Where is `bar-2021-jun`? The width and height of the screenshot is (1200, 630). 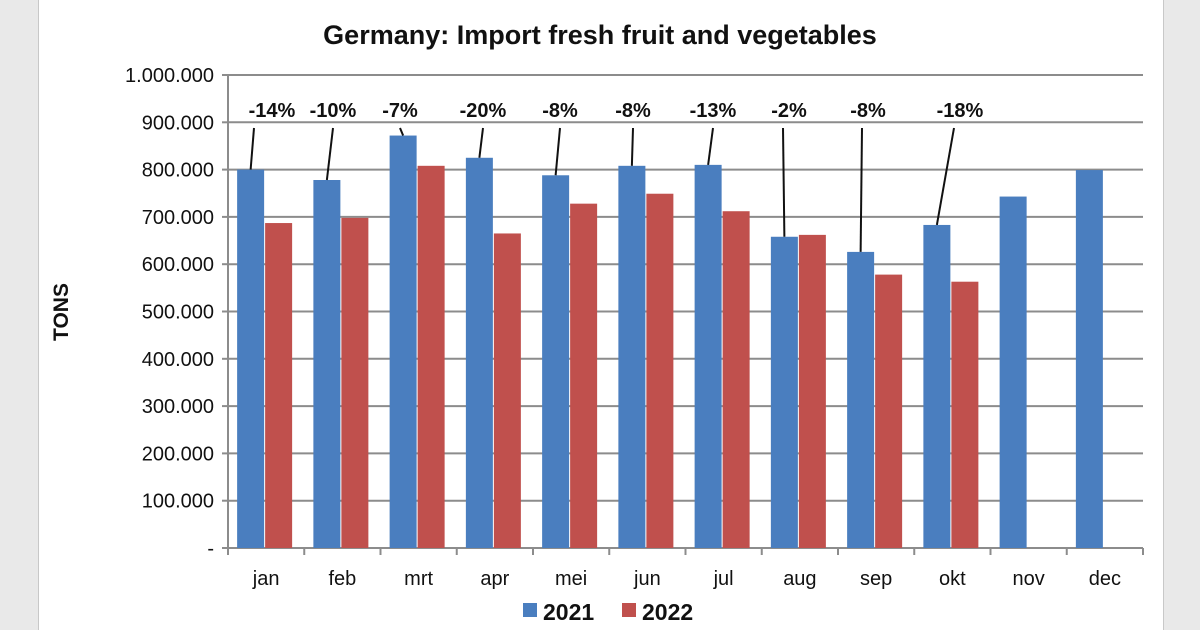
bar-2021-jun is located at coordinates (632, 357).